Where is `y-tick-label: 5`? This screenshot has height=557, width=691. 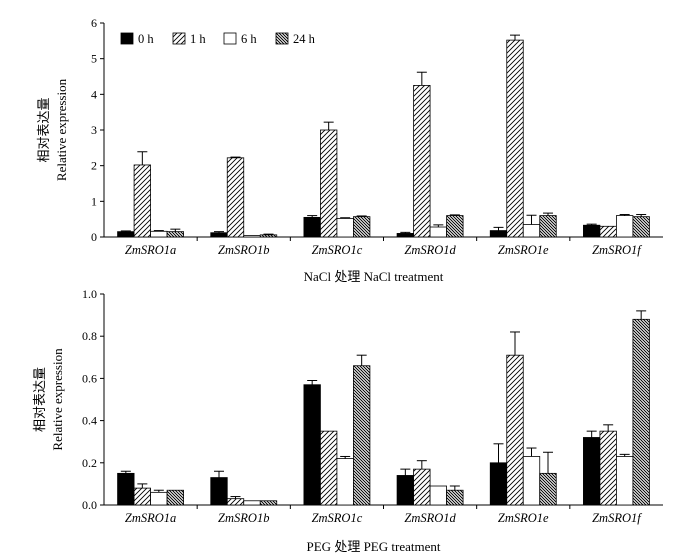 y-tick-label: 5 is located at coordinates (94, 59).